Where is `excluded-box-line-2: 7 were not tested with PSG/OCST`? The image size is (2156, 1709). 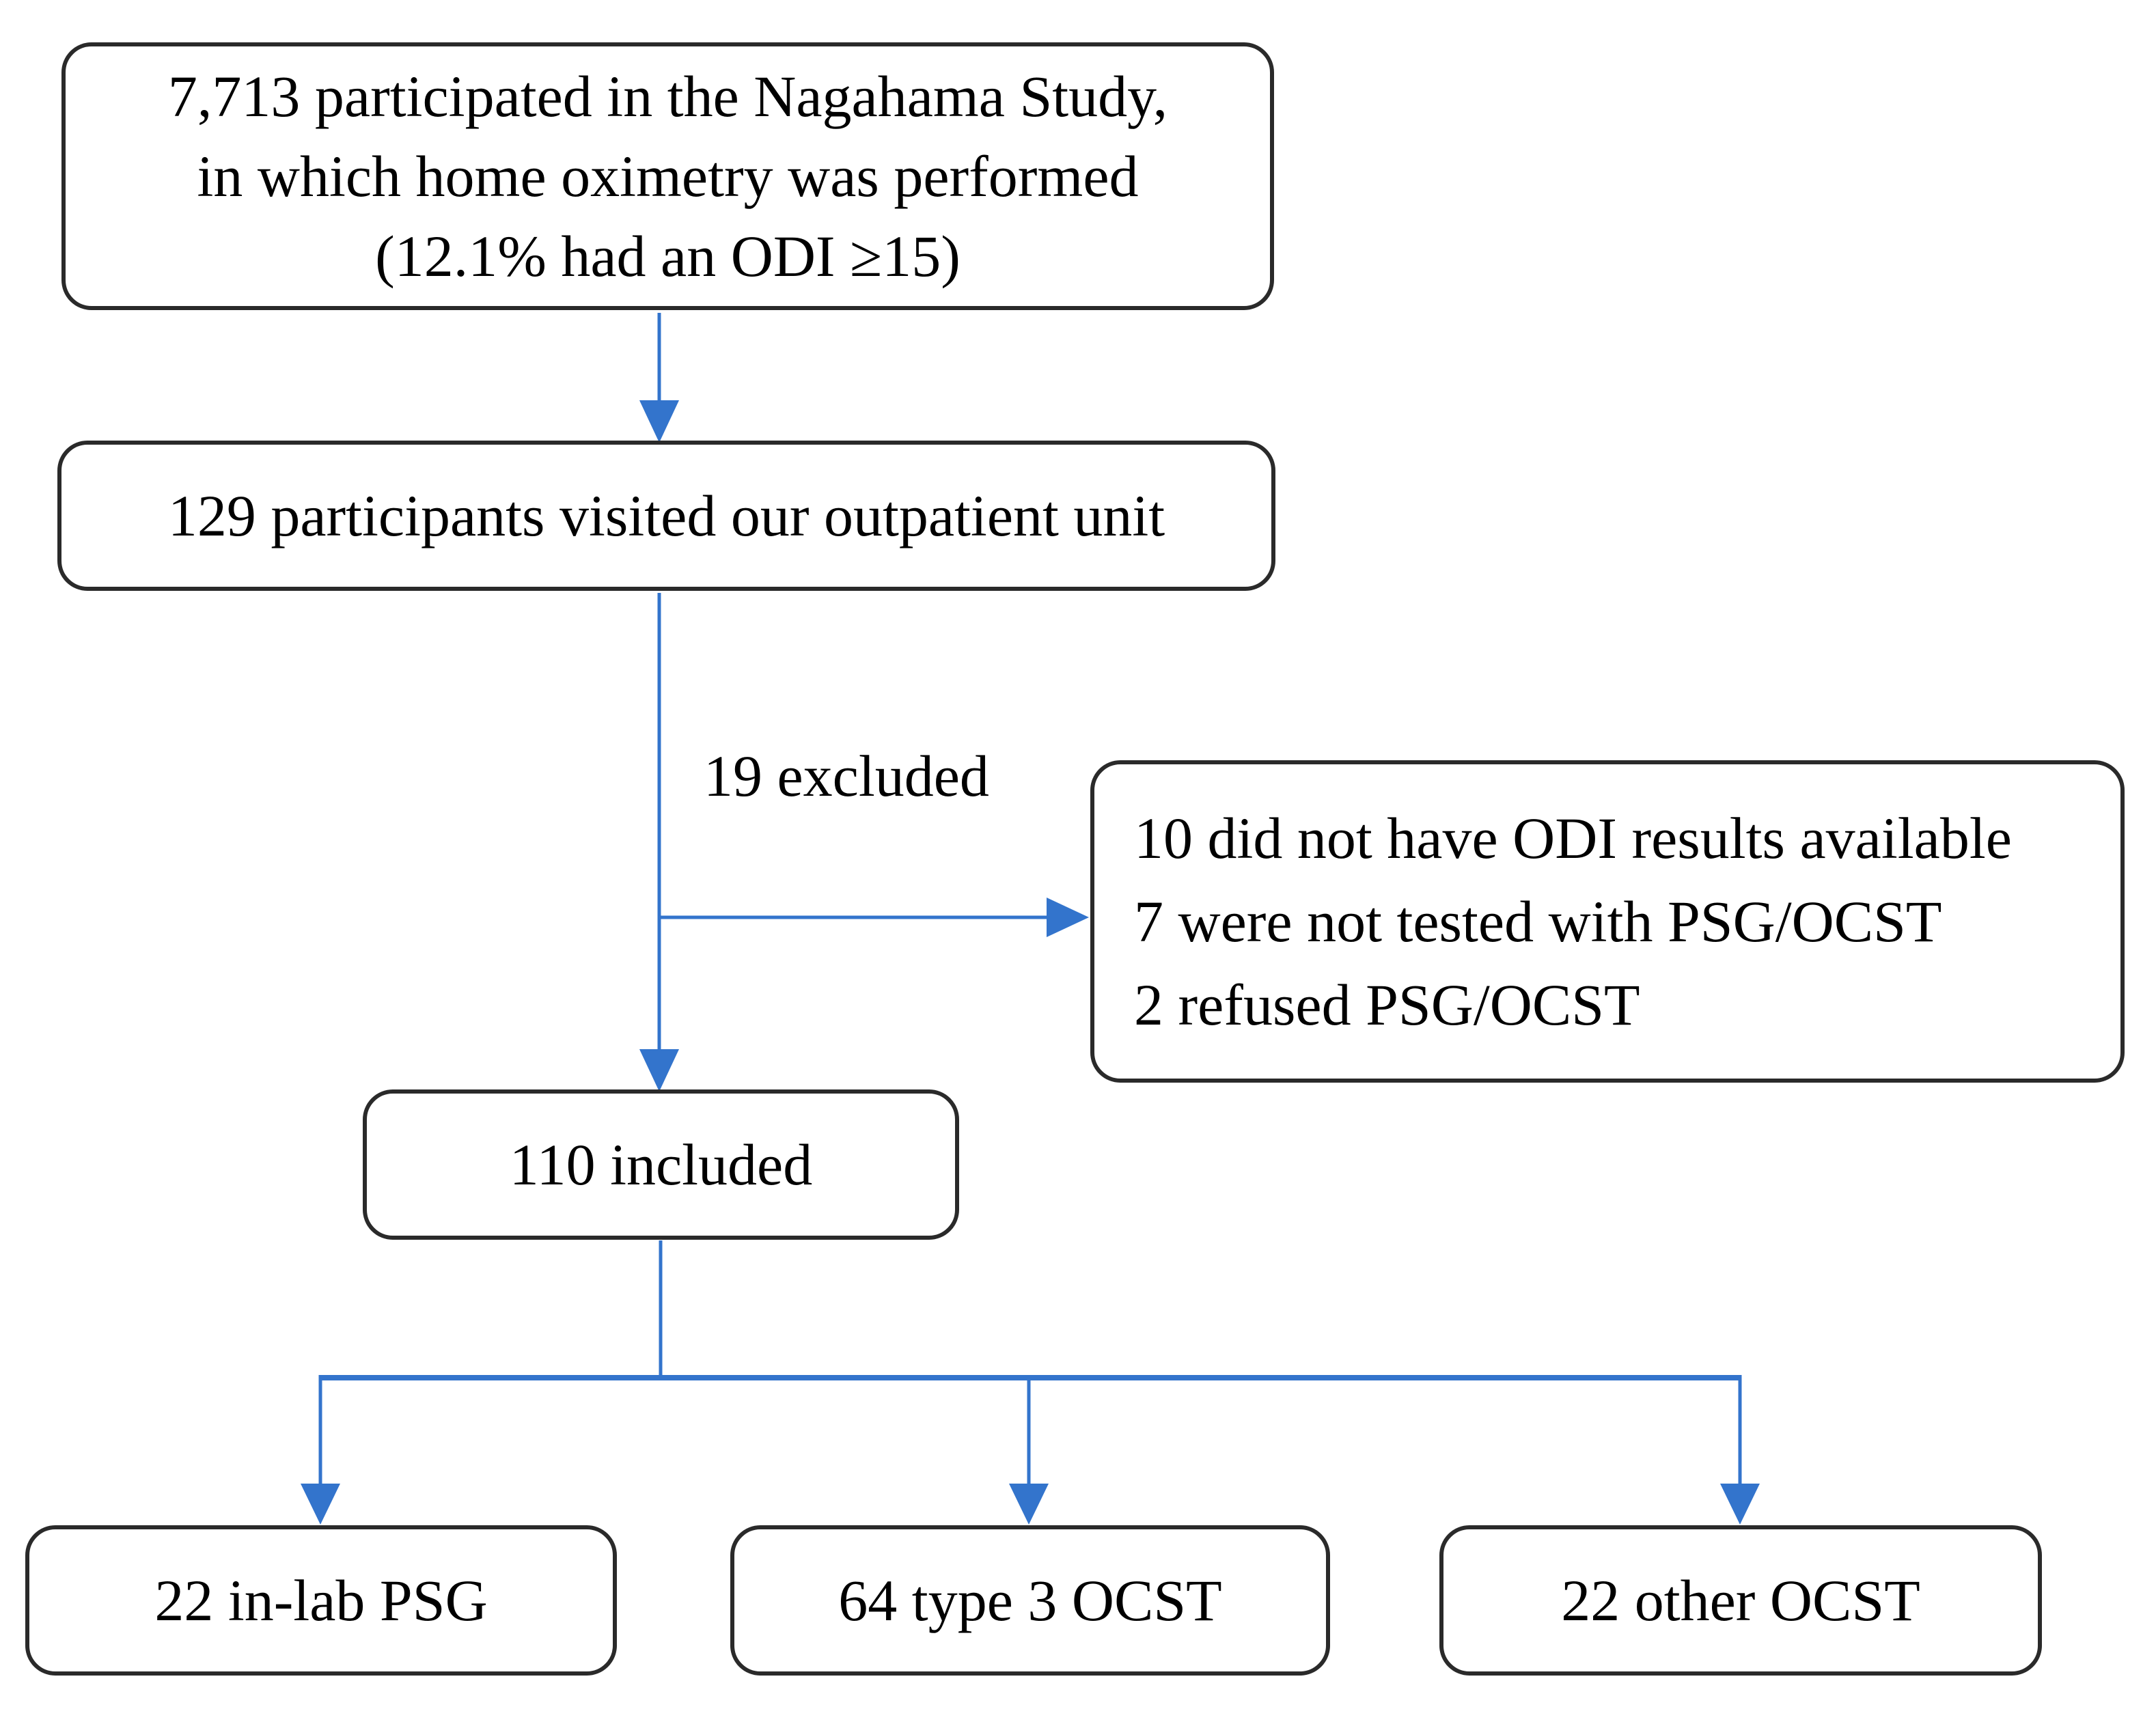
excluded-box-line-2: 7 were not tested with PSG/OCST is located at coordinates (1538, 922).